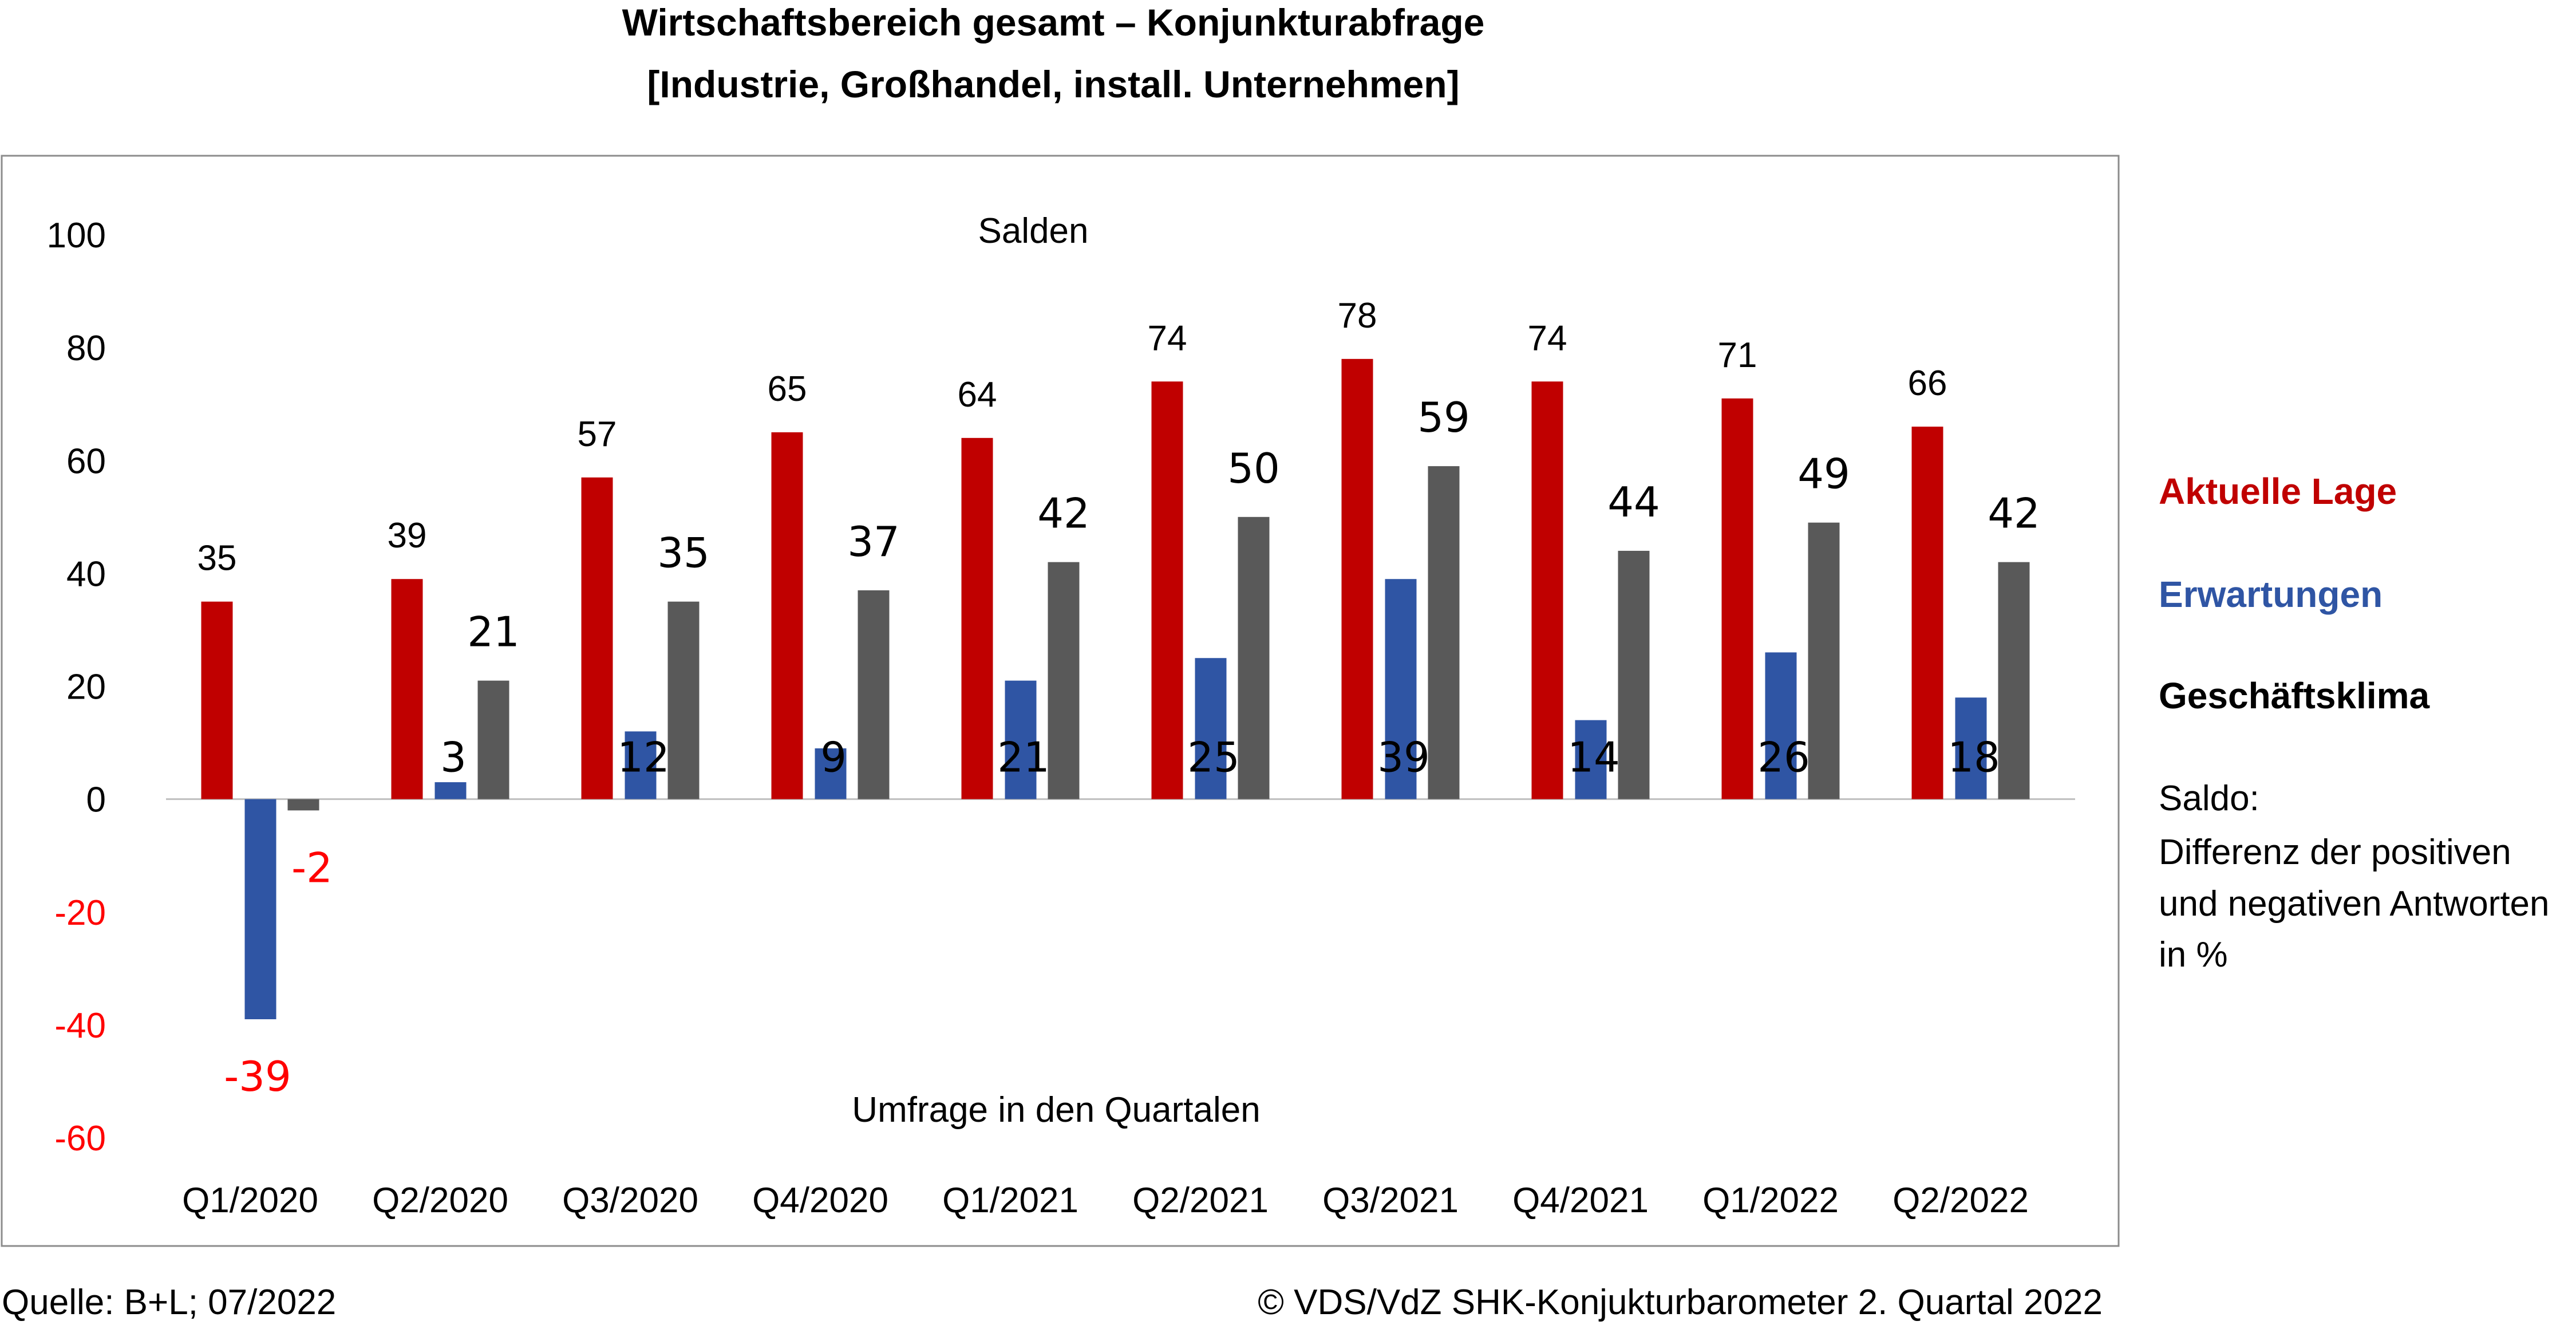 The width and height of the screenshot is (2576, 1325). Describe the element at coordinates (2278, 491) in the screenshot. I see `legend-item-aktuelle-lage: Aktuelle Lage` at that location.